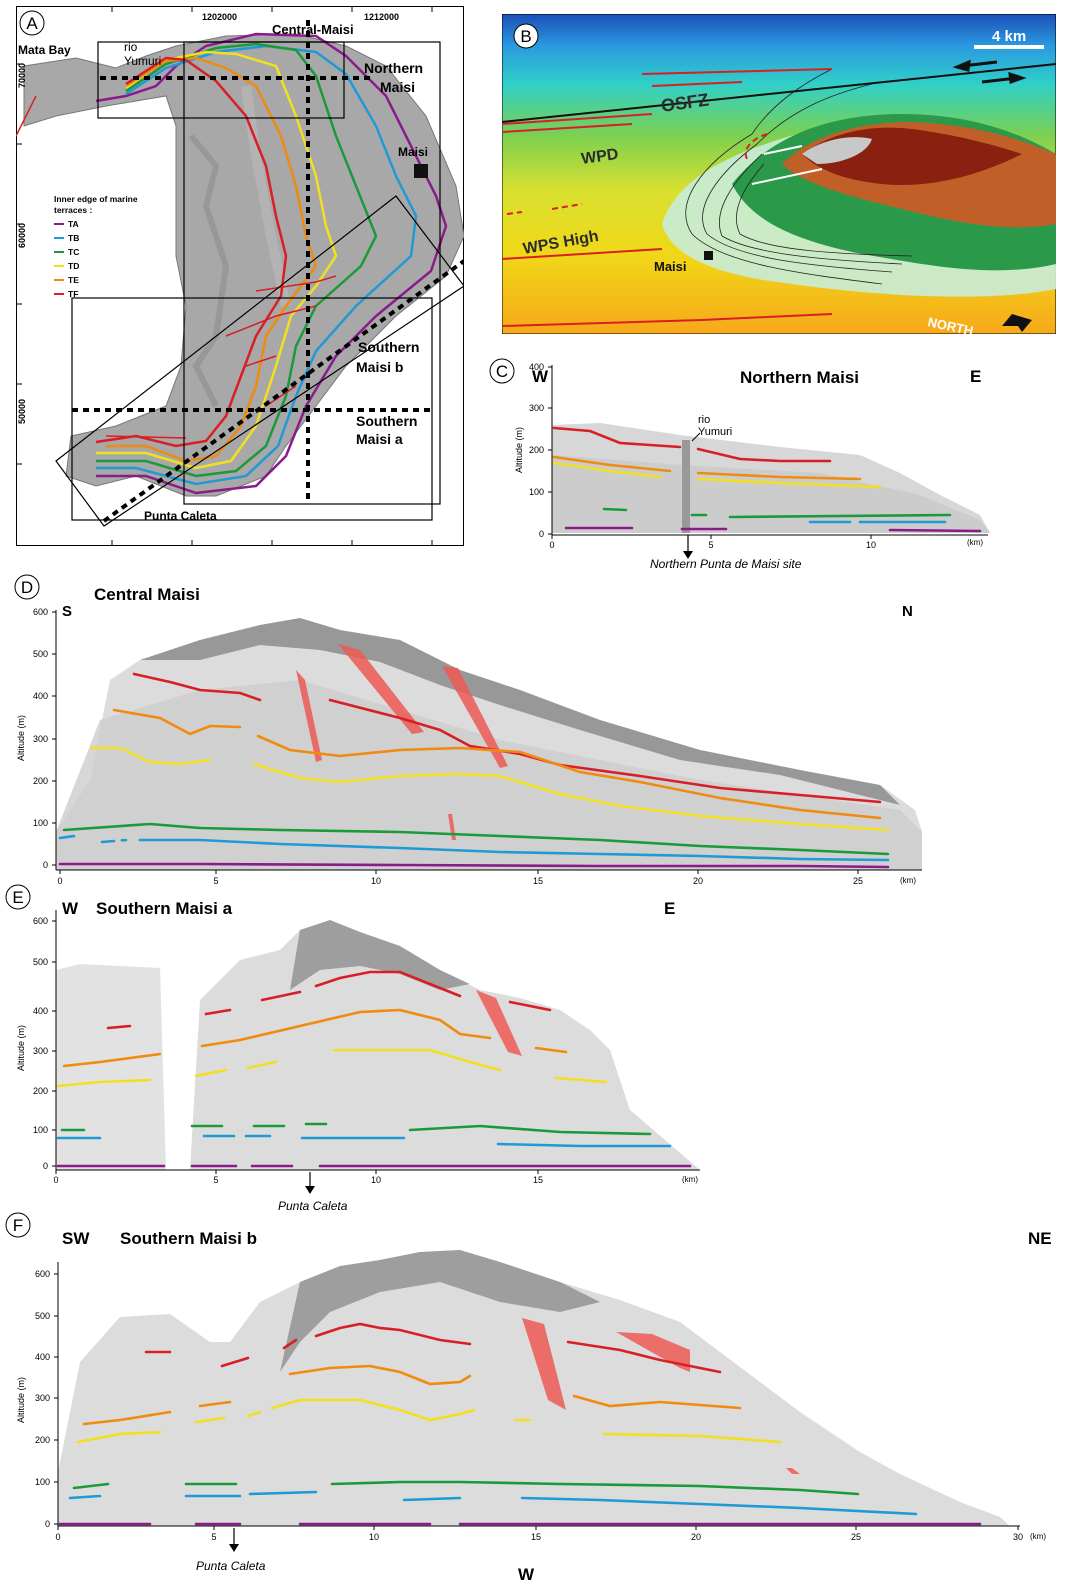 Image resolution: width=1084 pixels, height=1595 pixels. What do you see at coordinates (40, 654) in the screenshot?
I see `d-ytick-500: 500` at bounding box center [40, 654].